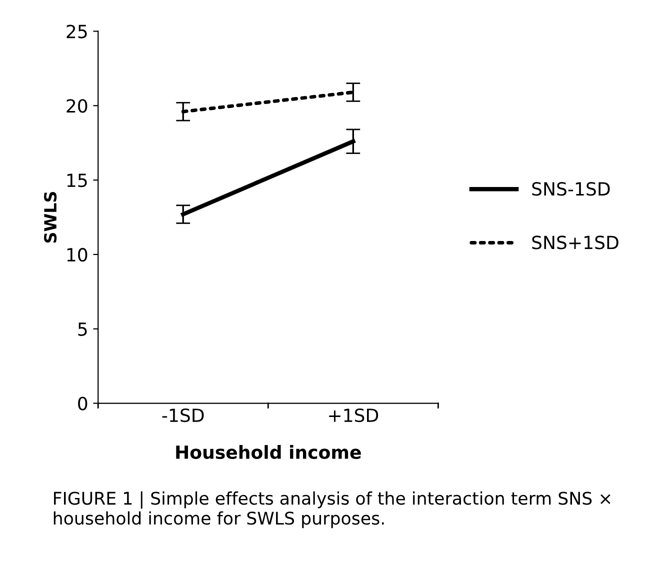 The height and width of the screenshot is (568, 654). I want to click on y-tick-label: 25, so click(76, 31).